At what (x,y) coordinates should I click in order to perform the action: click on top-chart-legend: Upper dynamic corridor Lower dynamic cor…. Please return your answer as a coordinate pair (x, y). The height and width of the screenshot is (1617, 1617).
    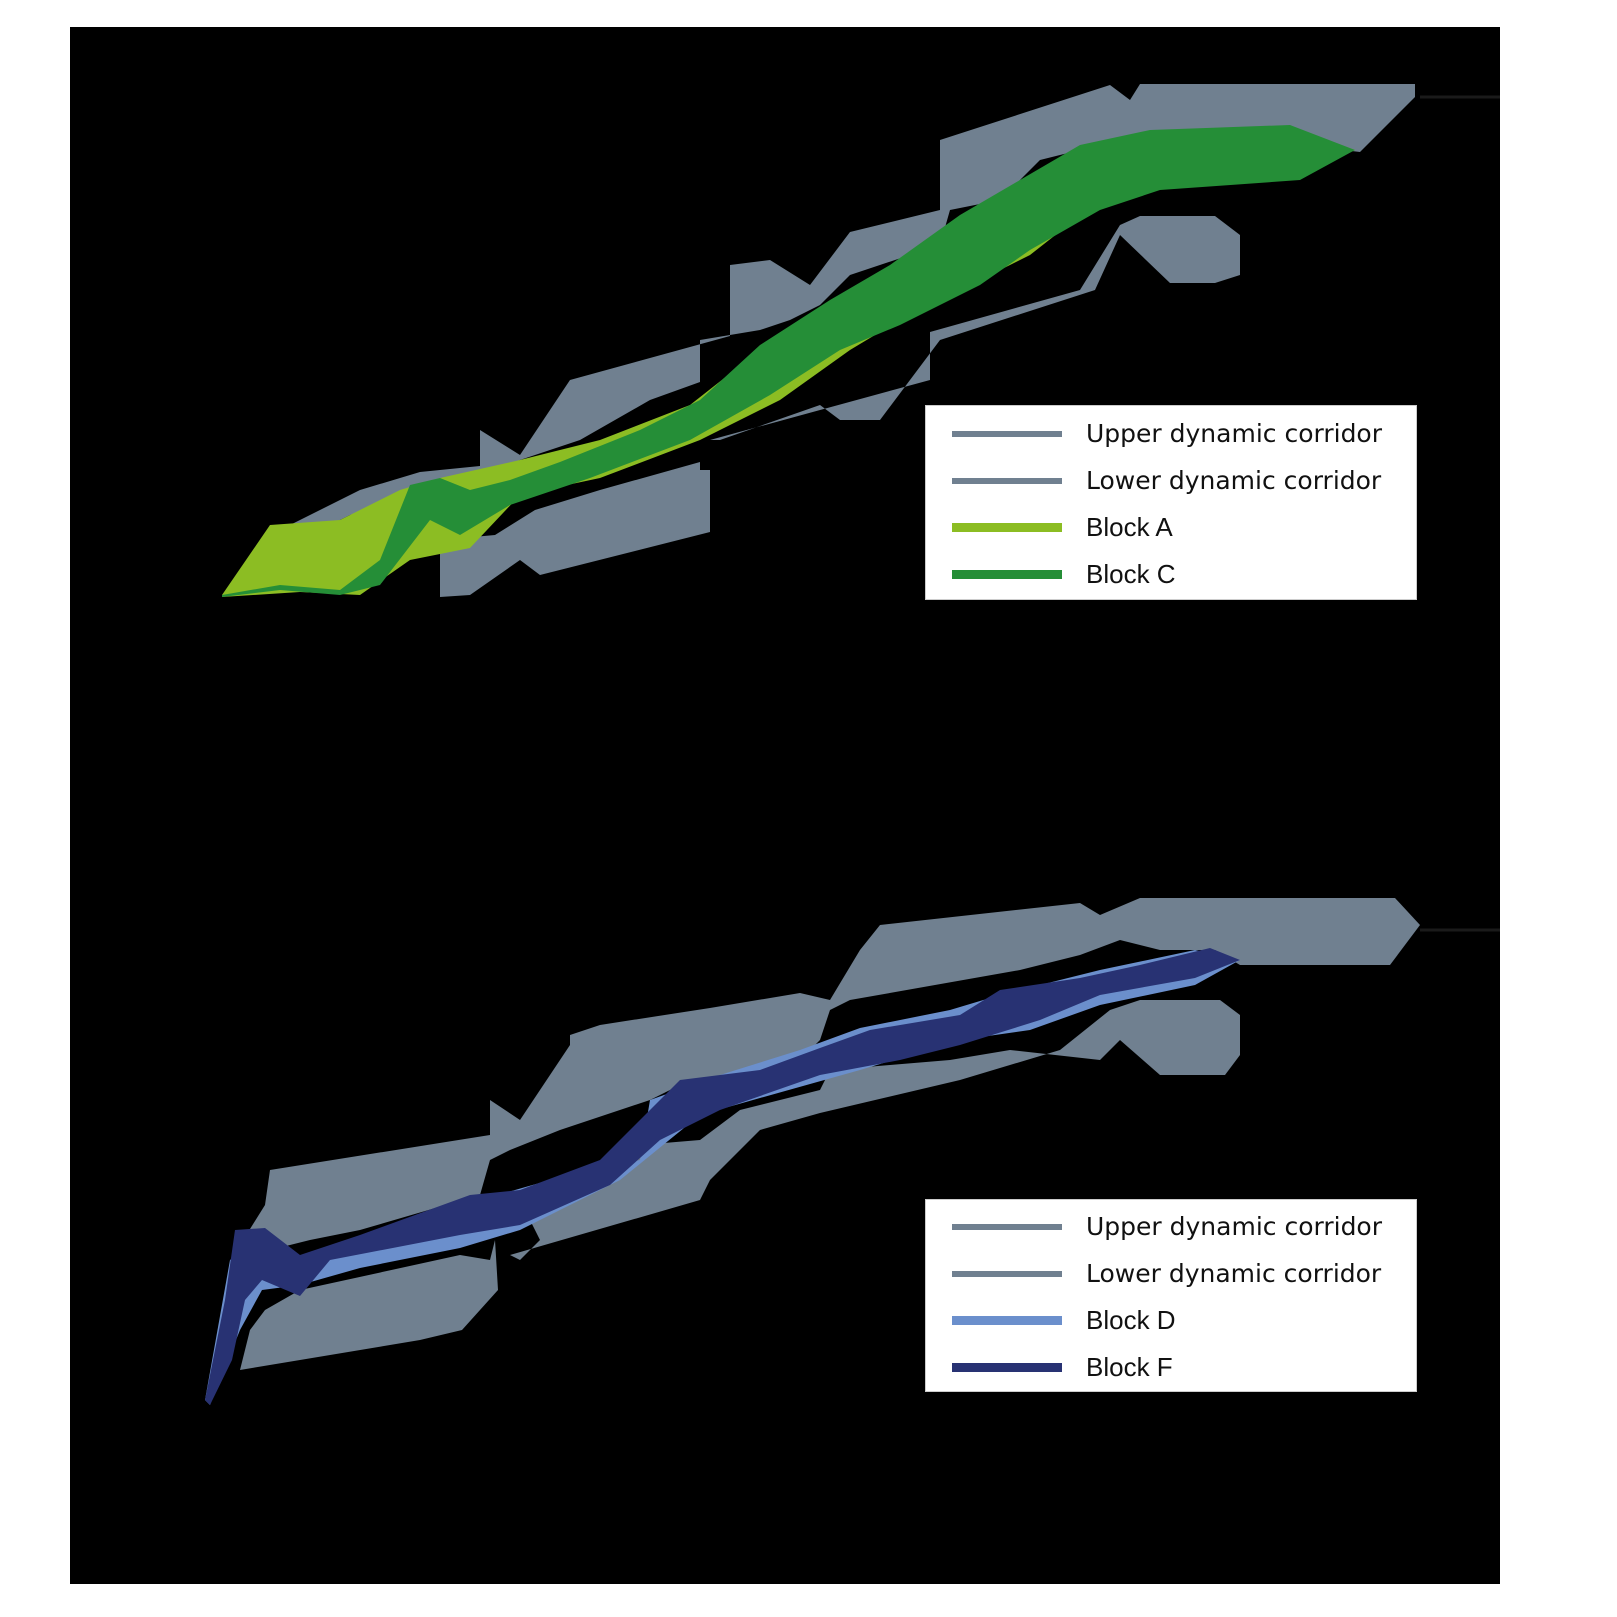
    Looking at the image, I should click on (1171, 502).